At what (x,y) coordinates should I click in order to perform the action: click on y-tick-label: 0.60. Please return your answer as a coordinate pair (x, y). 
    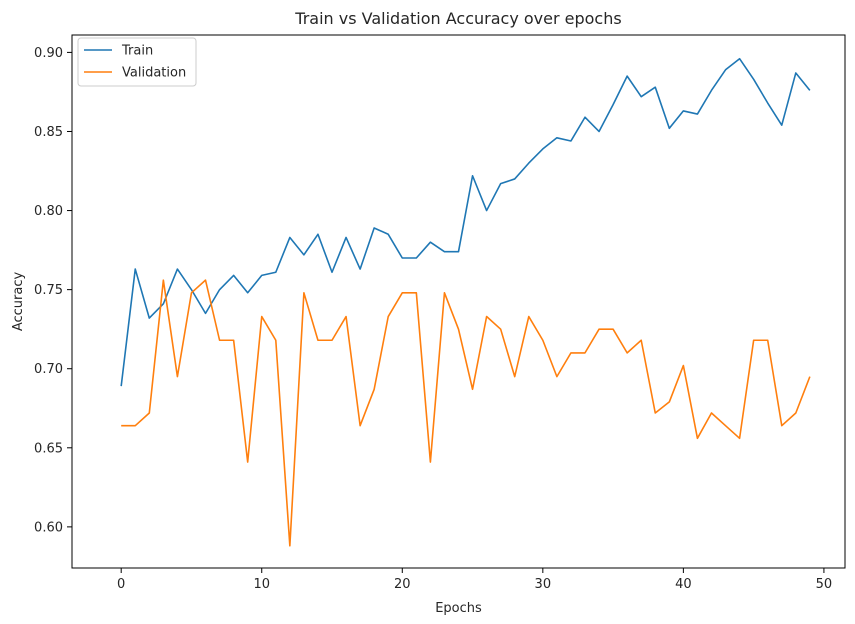
    Looking at the image, I should click on (48, 527).